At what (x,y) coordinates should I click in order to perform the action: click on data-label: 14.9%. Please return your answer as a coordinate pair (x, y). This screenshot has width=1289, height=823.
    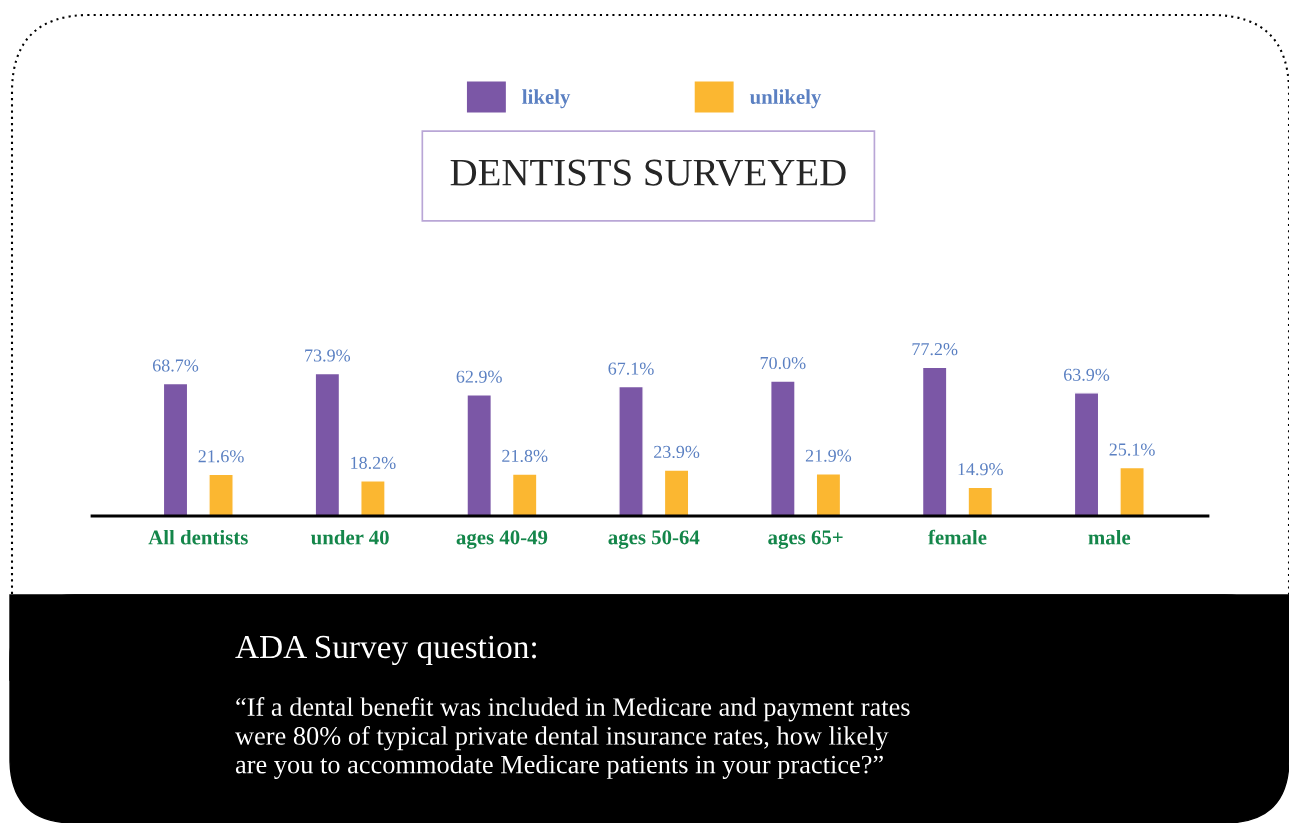
    Looking at the image, I should click on (980, 469).